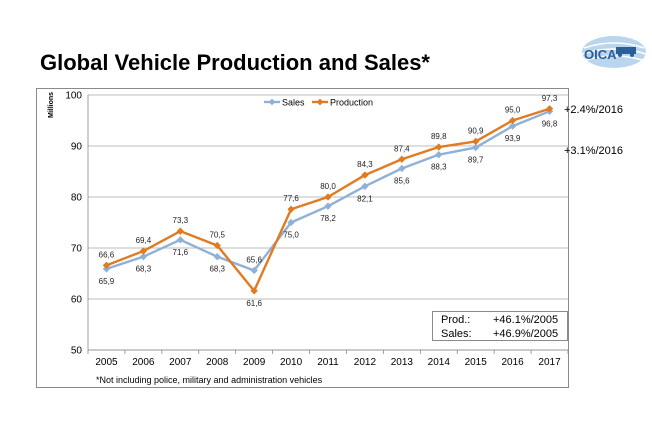 The image size is (652, 438). Describe the element at coordinates (550, 123) in the screenshot. I see `sales-data-label: 96,8` at that location.